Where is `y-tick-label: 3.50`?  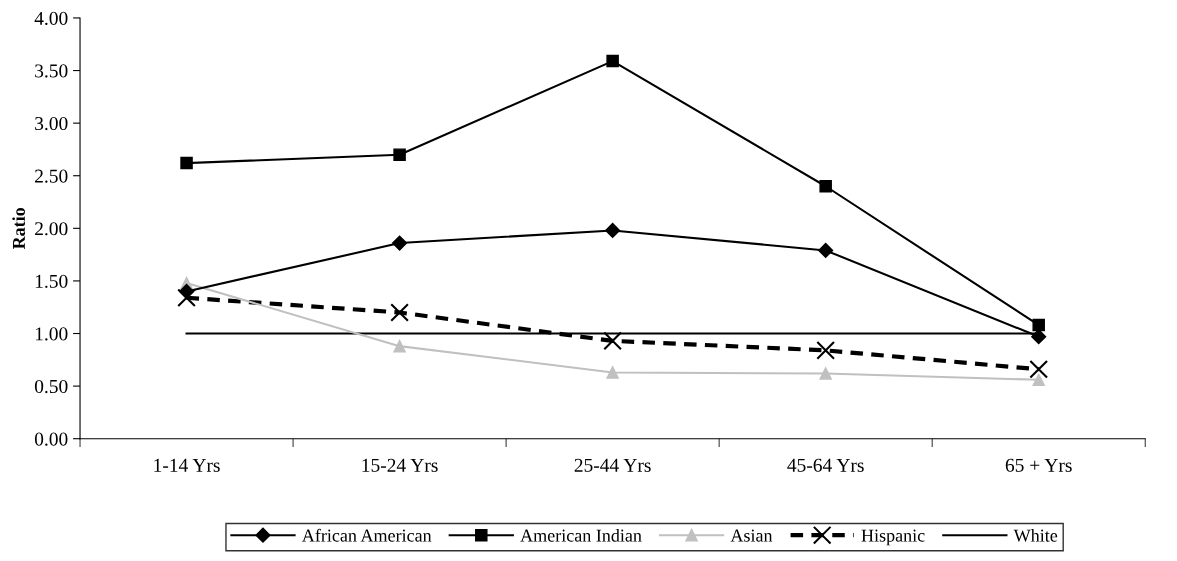
y-tick-label: 3.50 is located at coordinates (51, 71).